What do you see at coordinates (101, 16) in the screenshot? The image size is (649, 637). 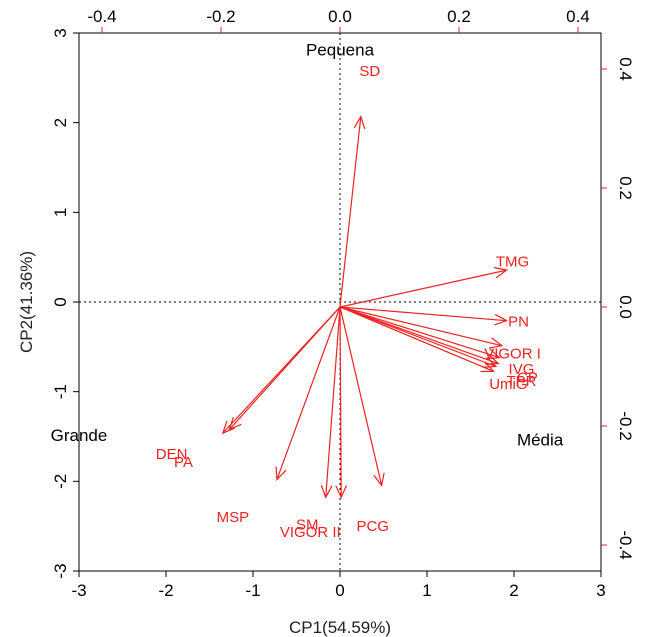 I see `top-tick-label: -0.4` at bounding box center [101, 16].